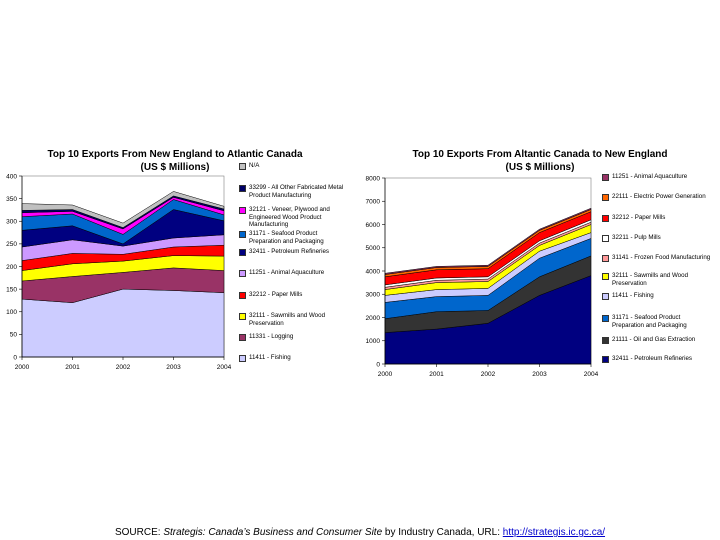  I want to click on y-tick-label-7: 7000, so click(373, 202).